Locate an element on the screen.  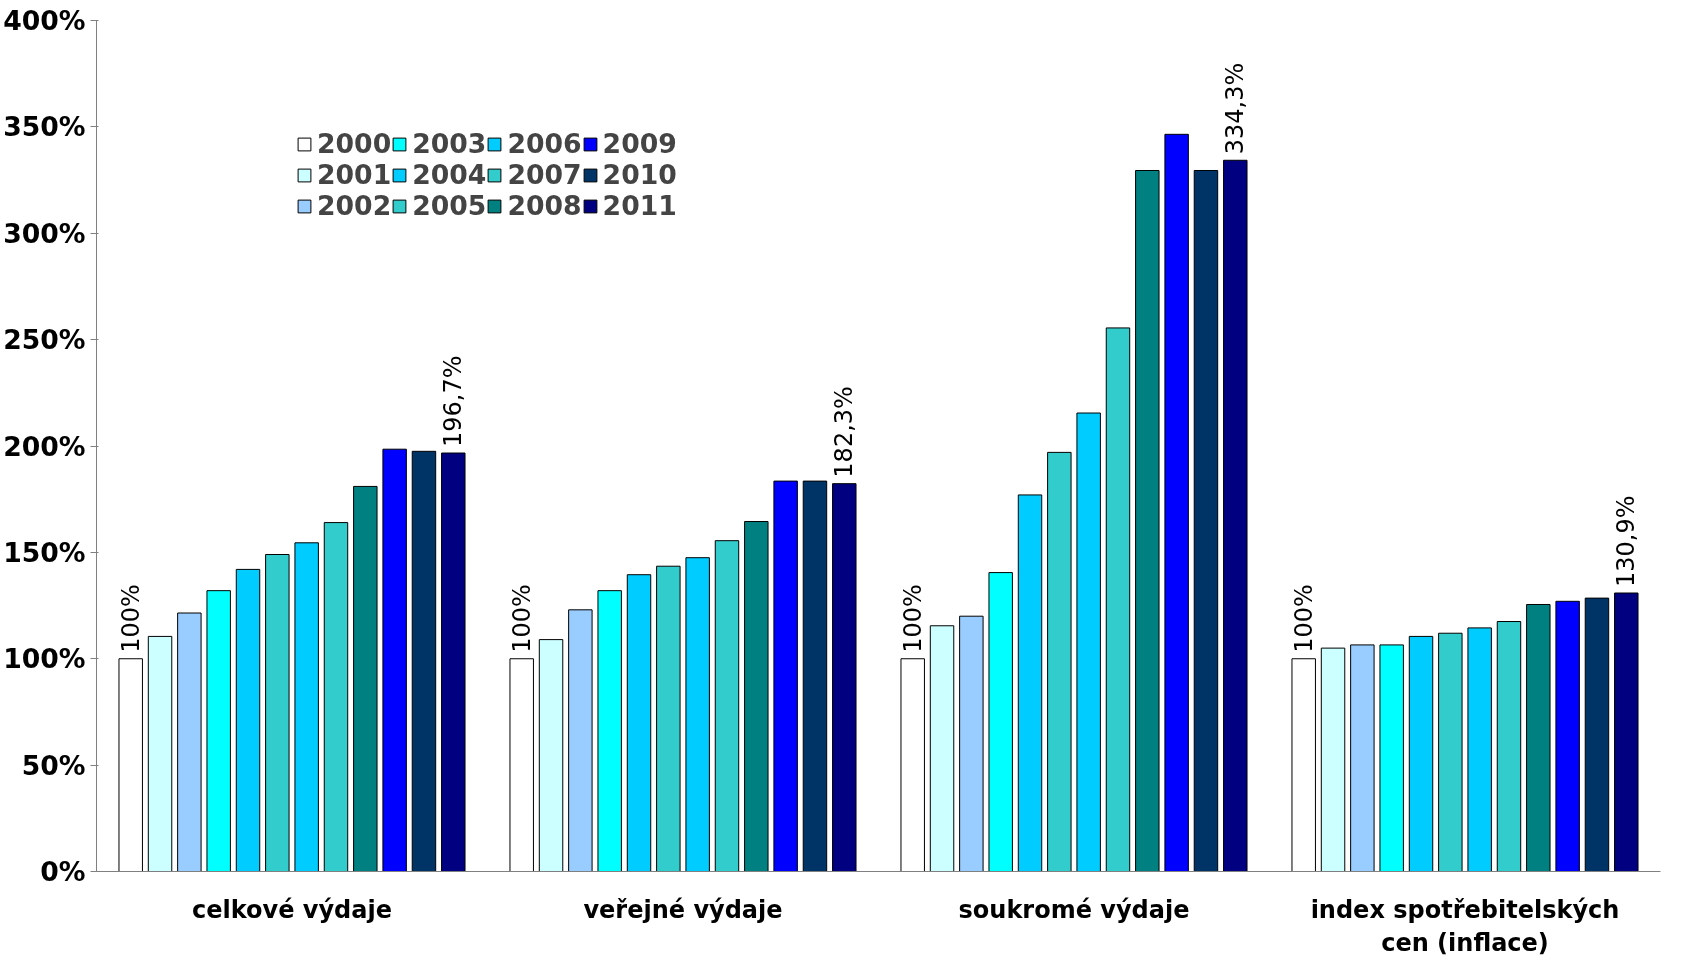
legend-label: 2006 is located at coordinates (544, 143).